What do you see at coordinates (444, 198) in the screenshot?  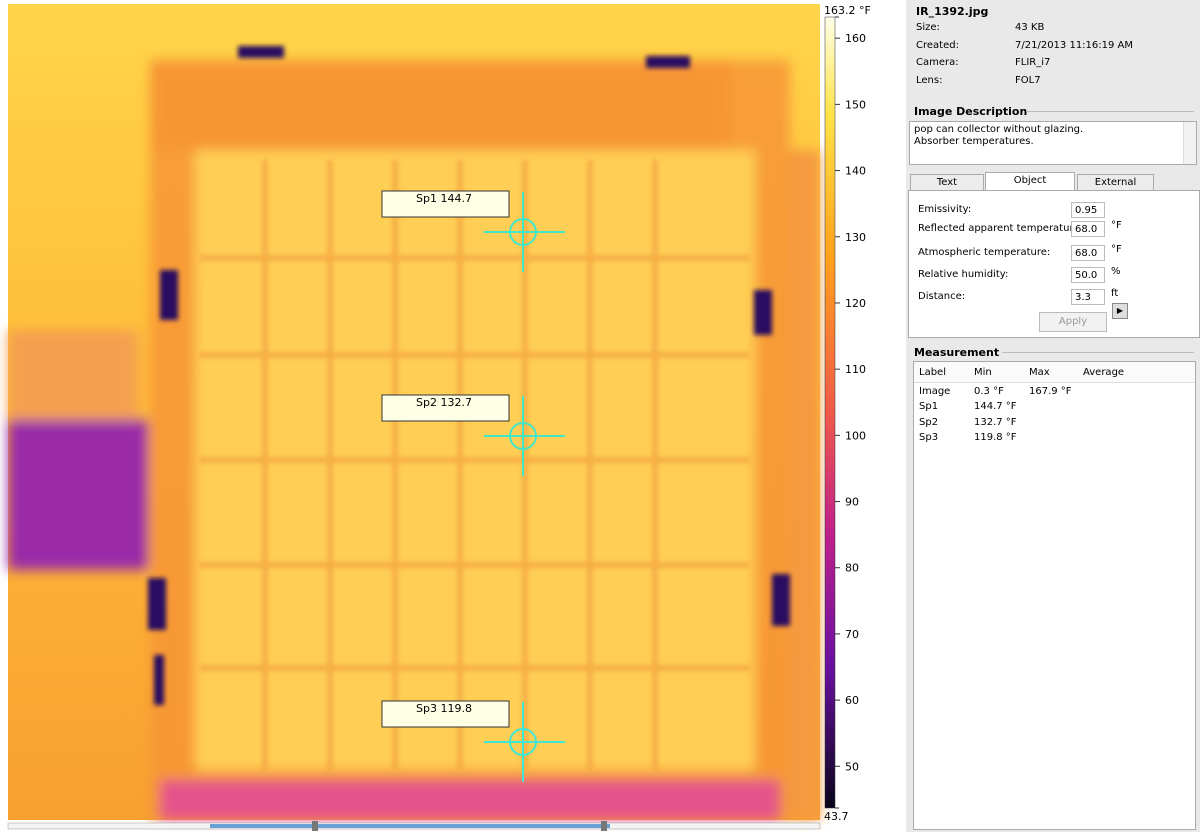 I see `spot-label: Sp1 144.7` at bounding box center [444, 198].